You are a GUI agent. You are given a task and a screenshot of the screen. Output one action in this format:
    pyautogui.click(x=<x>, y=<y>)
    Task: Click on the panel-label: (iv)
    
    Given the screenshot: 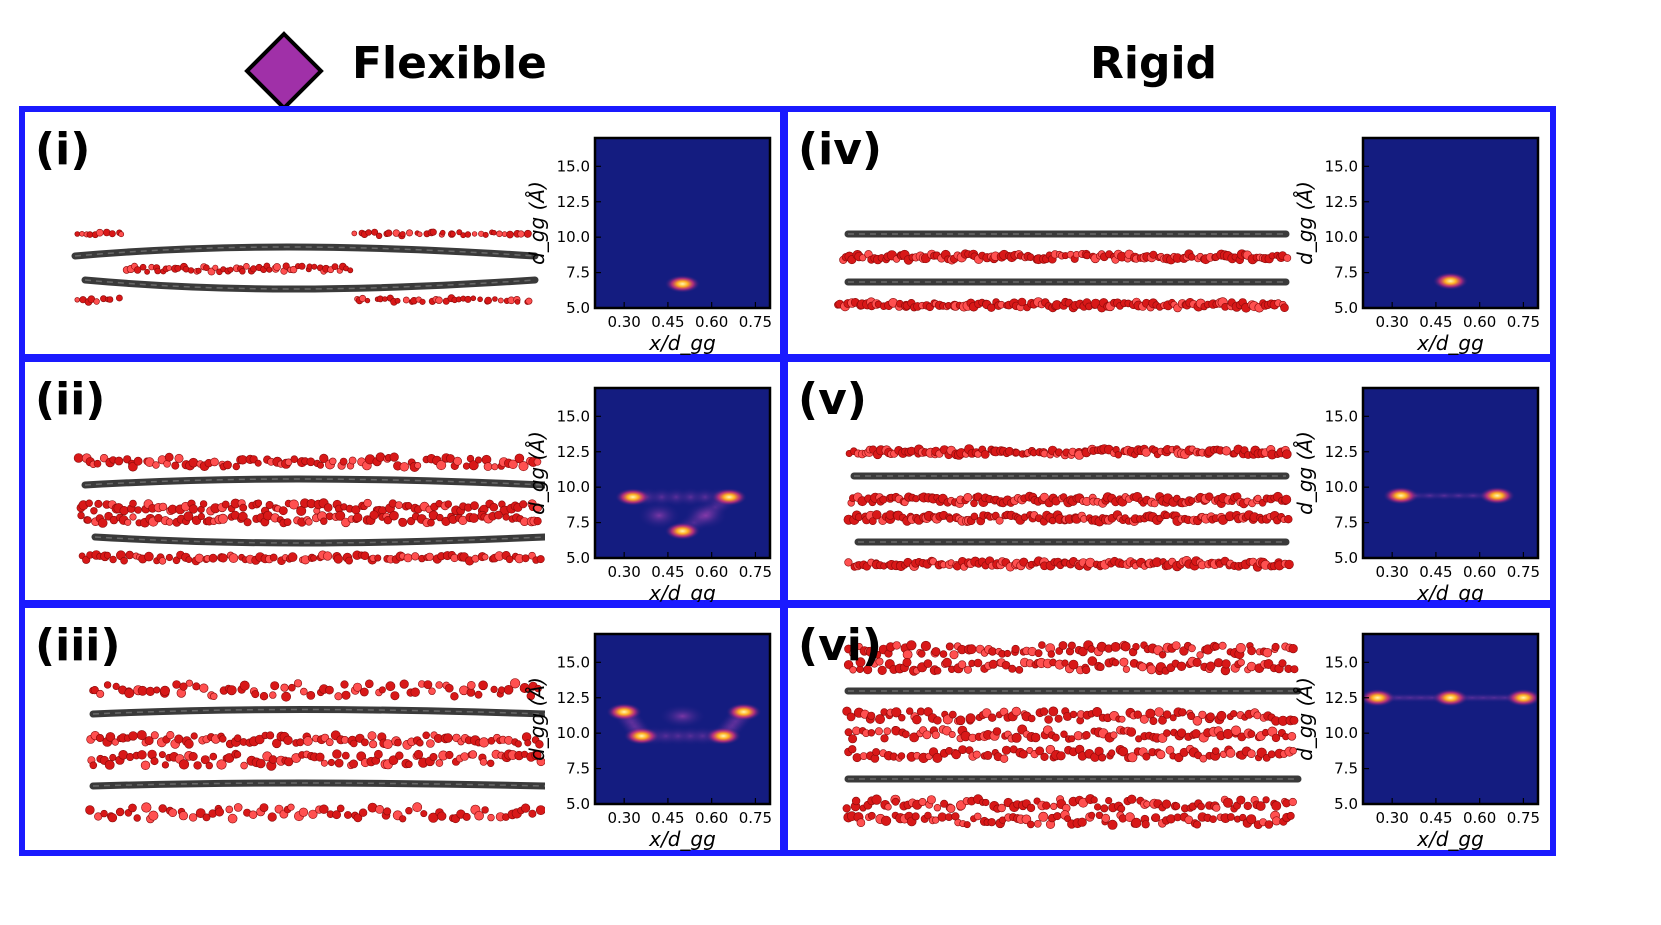 What is the action you would take?
    pyautogui.click(x=840, y=149)
    